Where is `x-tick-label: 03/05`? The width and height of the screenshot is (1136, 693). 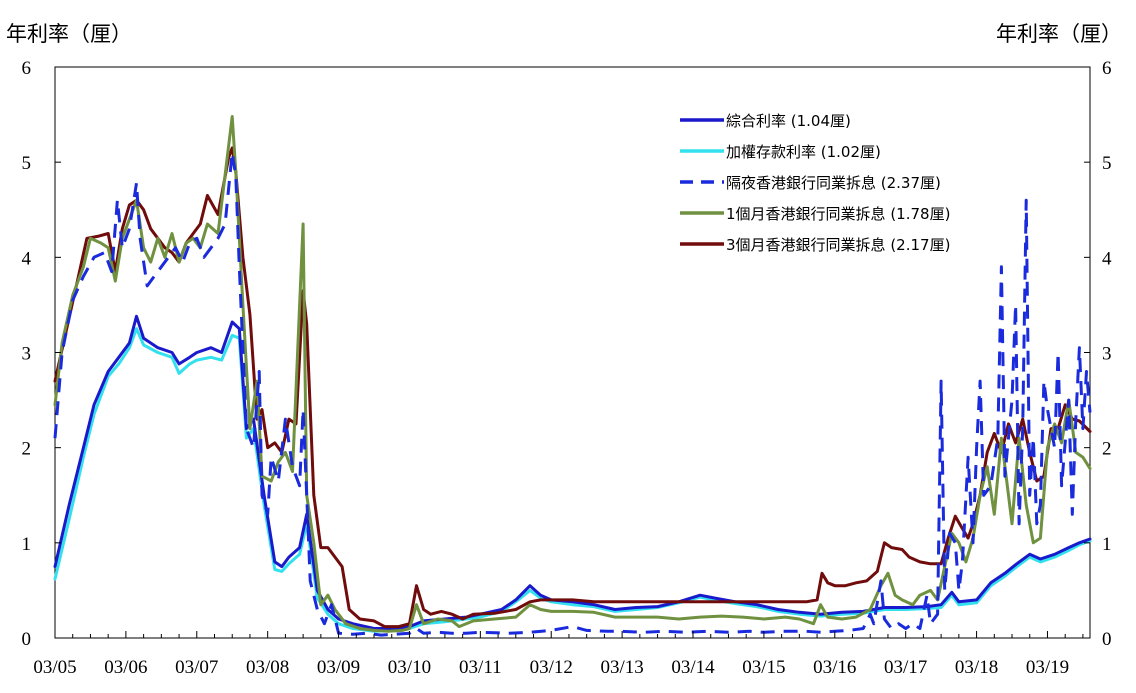
x-tick-label: 03/05 is located at coordinates (54, 667).